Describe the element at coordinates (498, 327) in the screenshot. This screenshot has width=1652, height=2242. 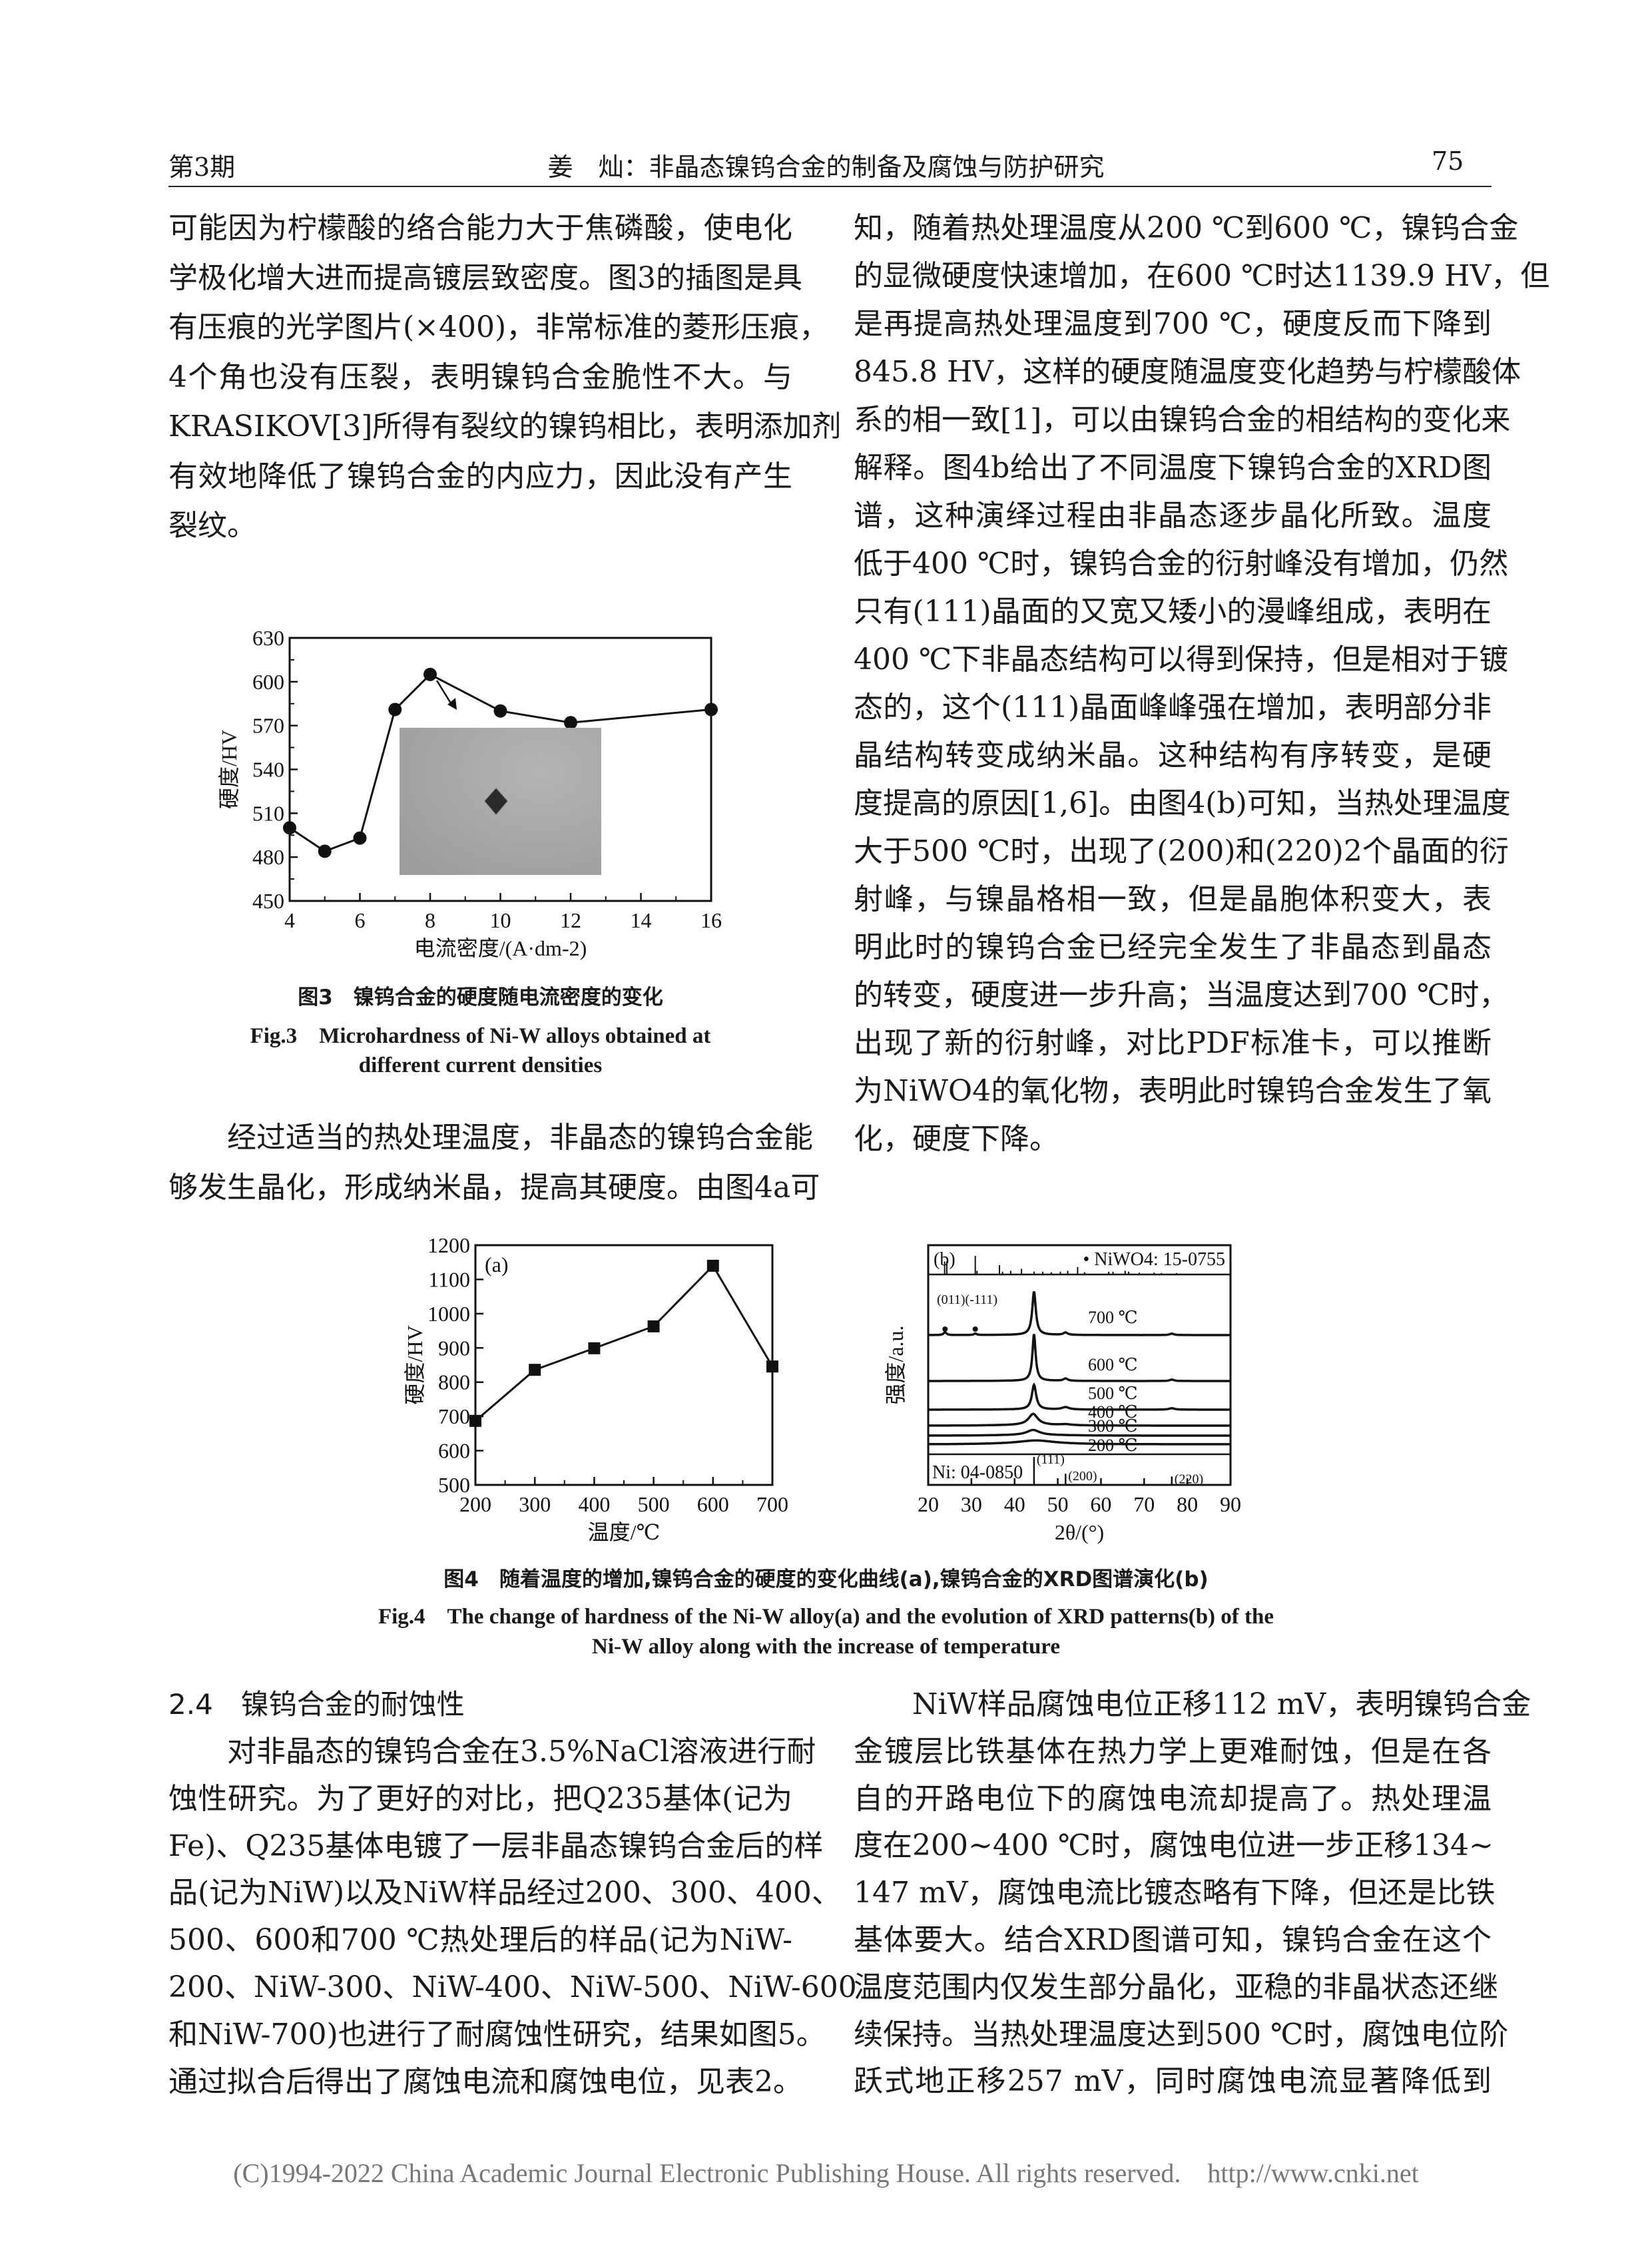
I see `text-line: 有压痕的光学图片(×400)，非常标准的菱形压痕，` at that location.